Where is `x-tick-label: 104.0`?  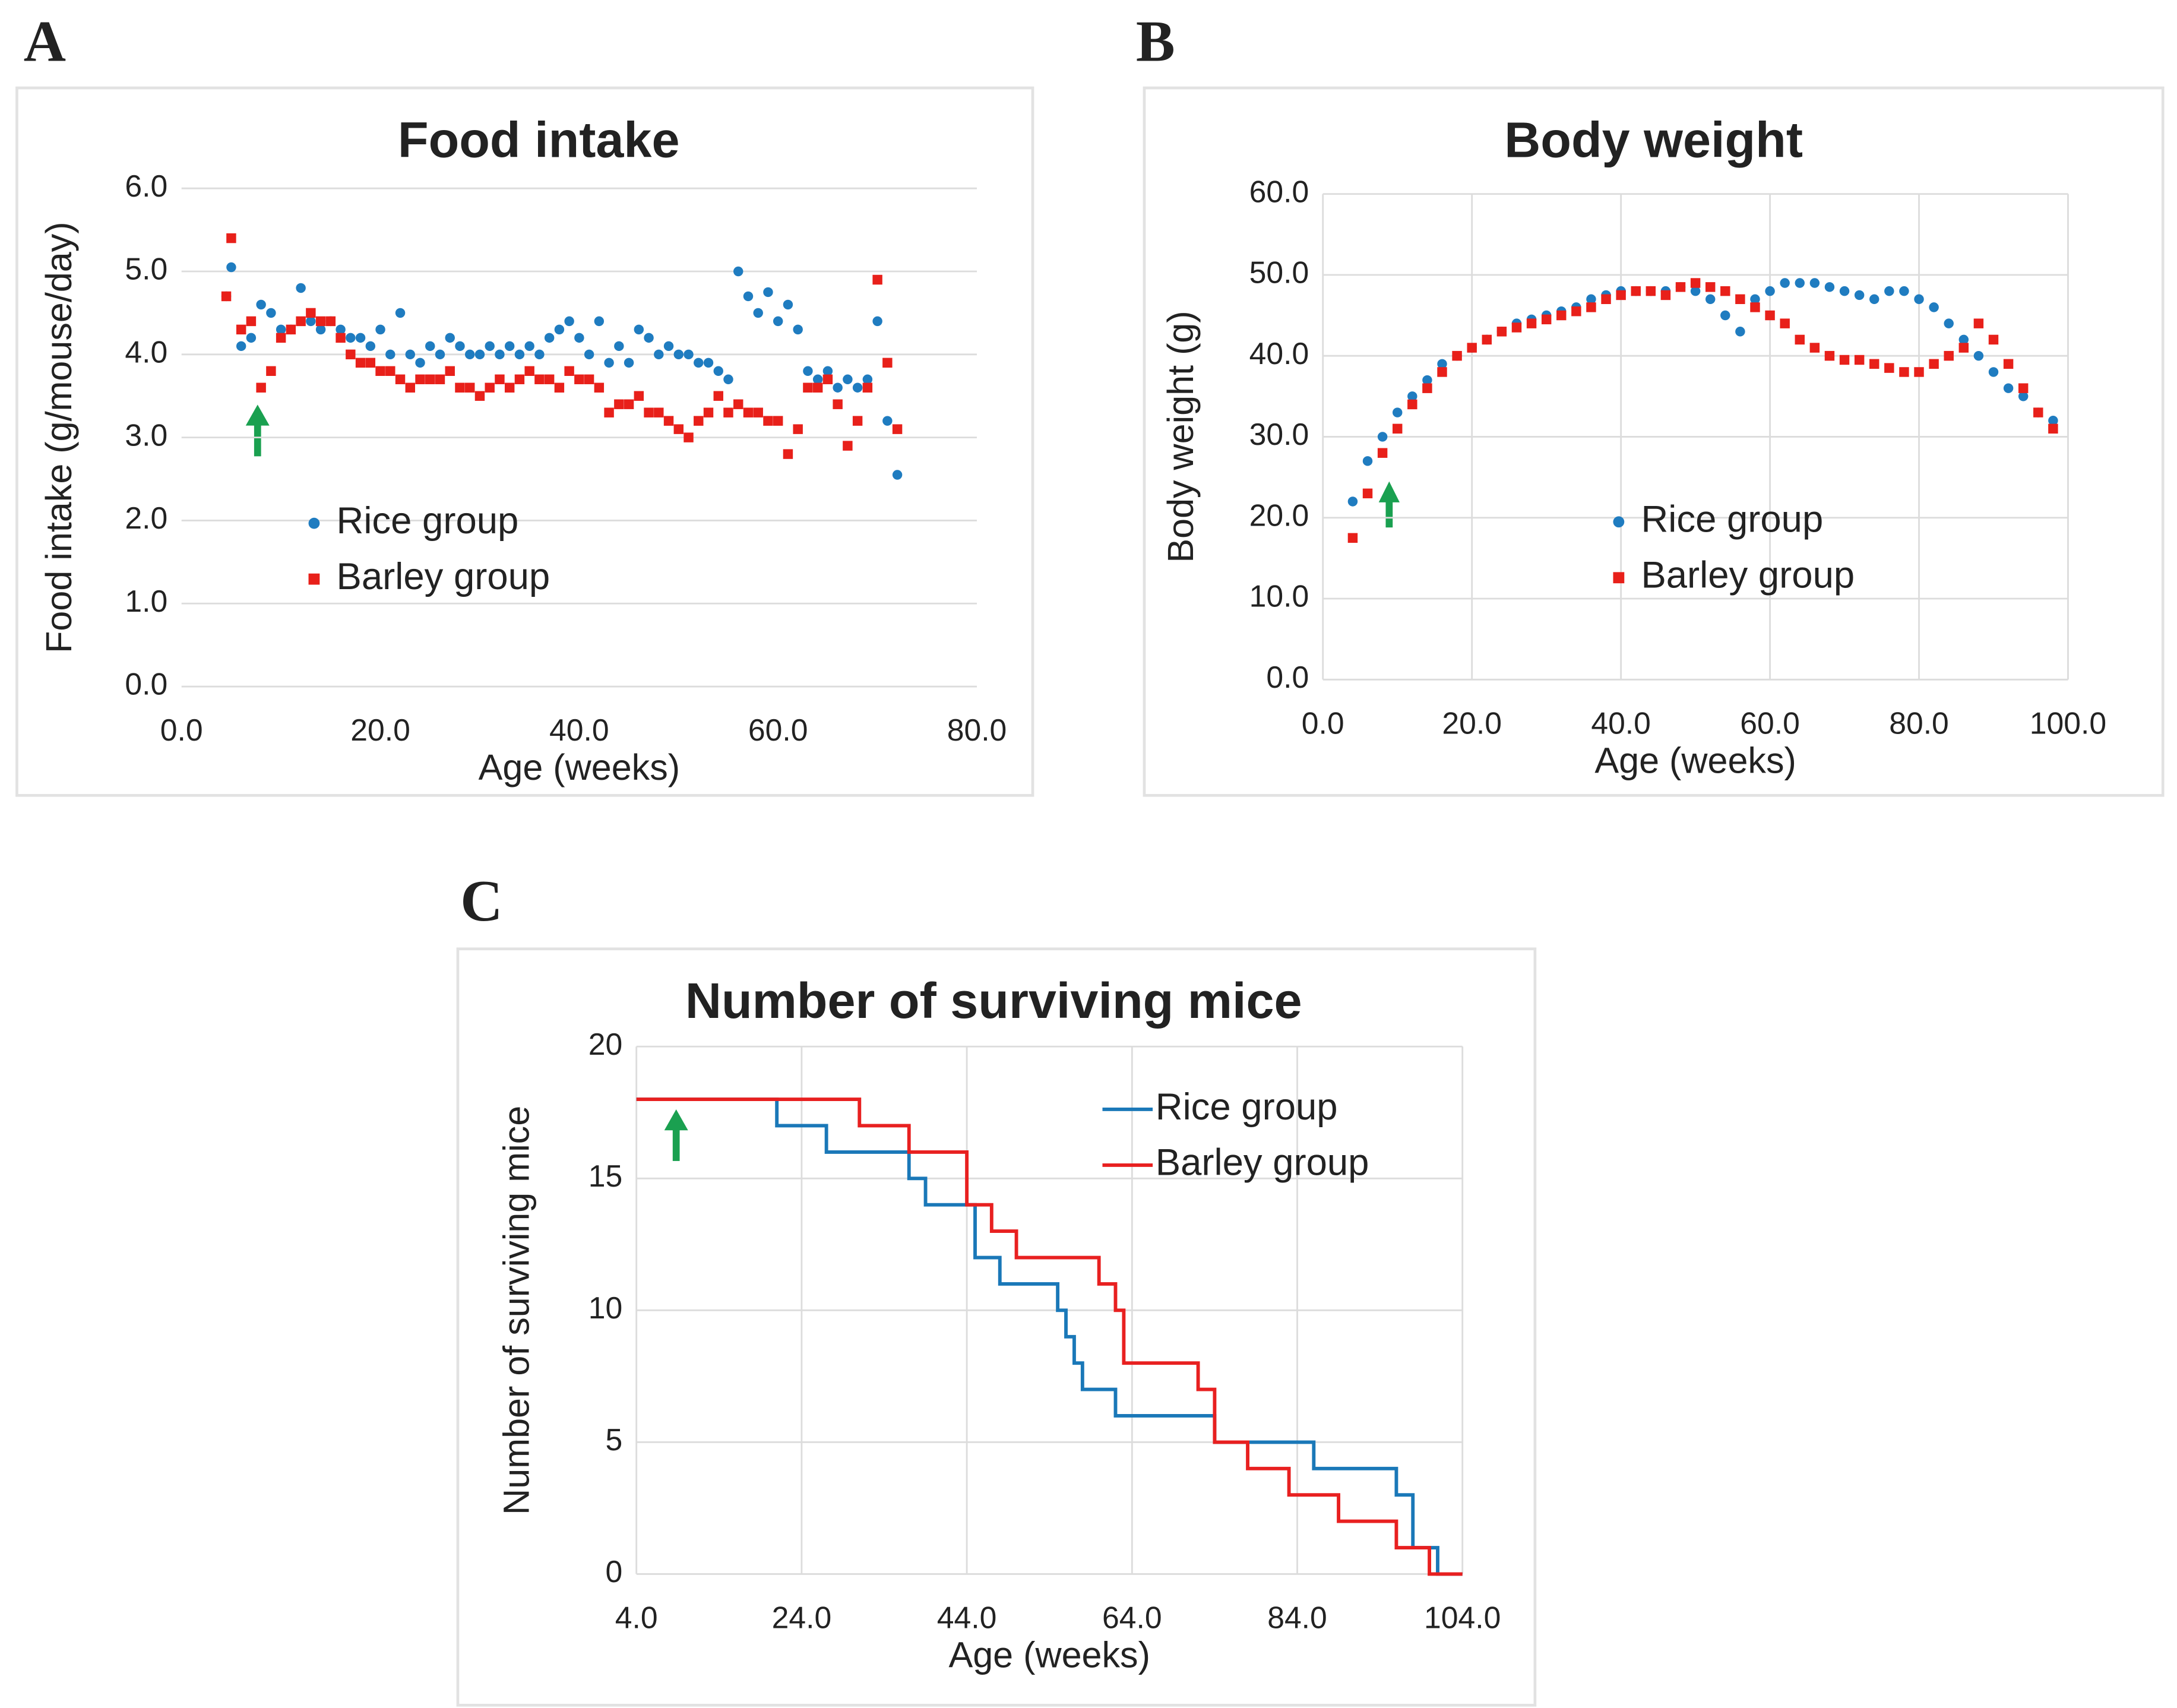 x-tick-label: 104.0 is located at coordinates (1462, 1618).